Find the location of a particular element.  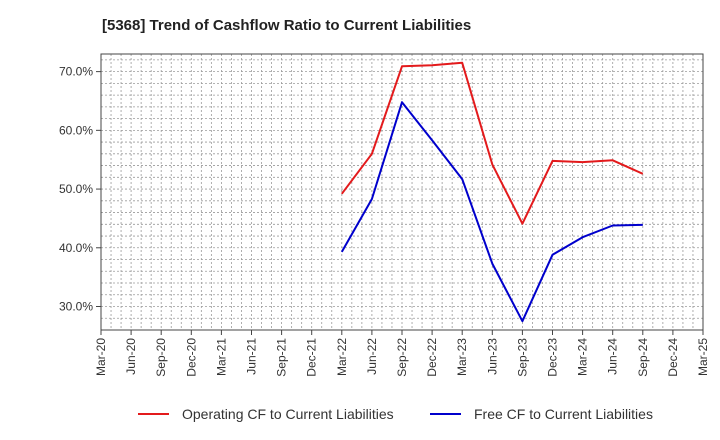

x-tick-label: Dec-21 is located at coordinates (312, 357).